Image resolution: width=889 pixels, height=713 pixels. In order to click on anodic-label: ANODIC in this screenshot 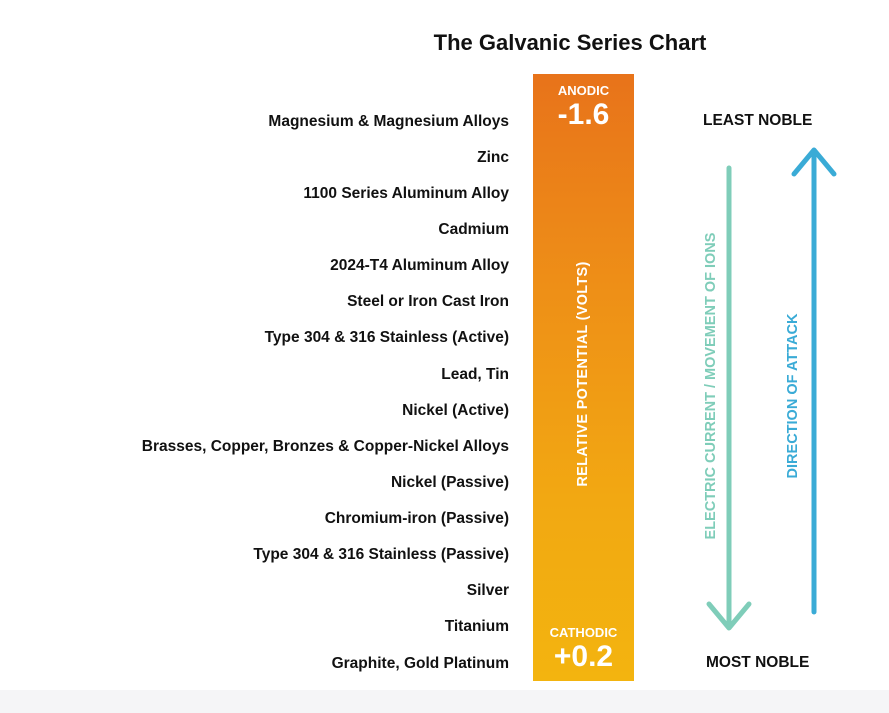, I will do `click(583, 90)`.